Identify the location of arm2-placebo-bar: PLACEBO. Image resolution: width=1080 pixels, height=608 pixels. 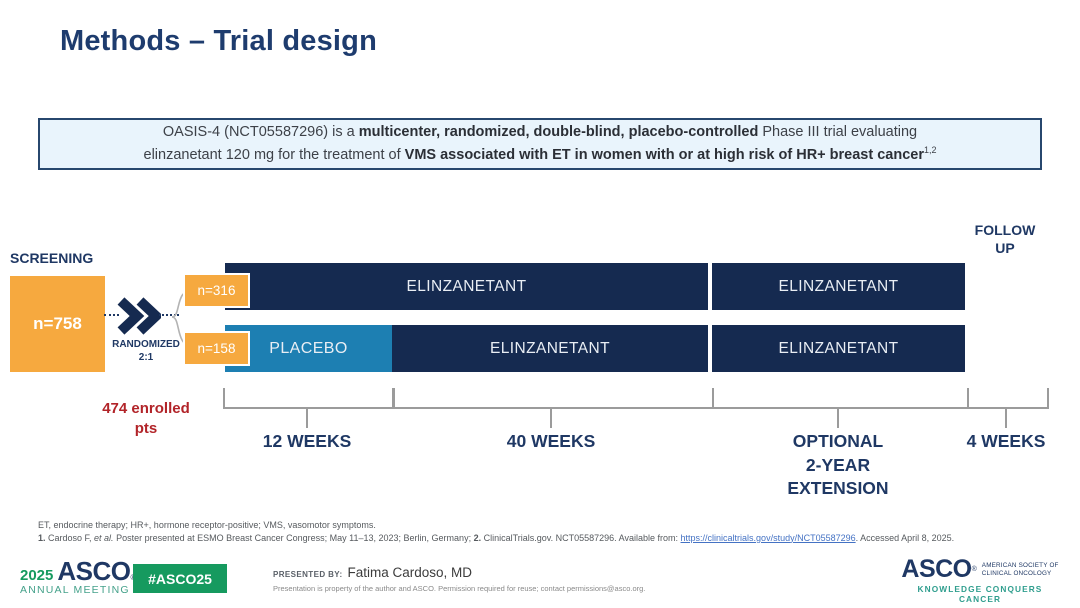
(308, 348).